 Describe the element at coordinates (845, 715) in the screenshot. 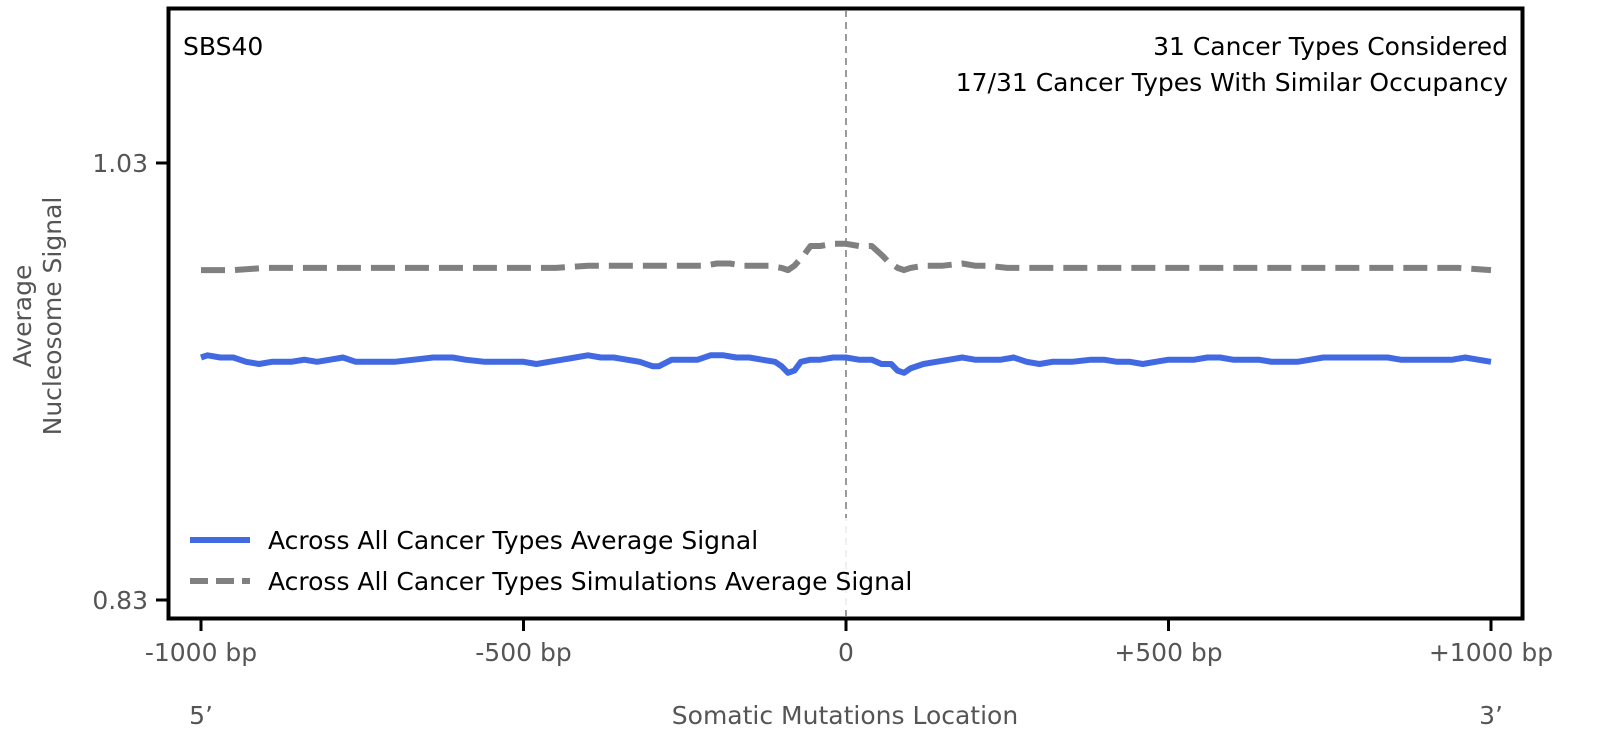

I see `x-axis-title: Somatic Mutations Location` at that location.